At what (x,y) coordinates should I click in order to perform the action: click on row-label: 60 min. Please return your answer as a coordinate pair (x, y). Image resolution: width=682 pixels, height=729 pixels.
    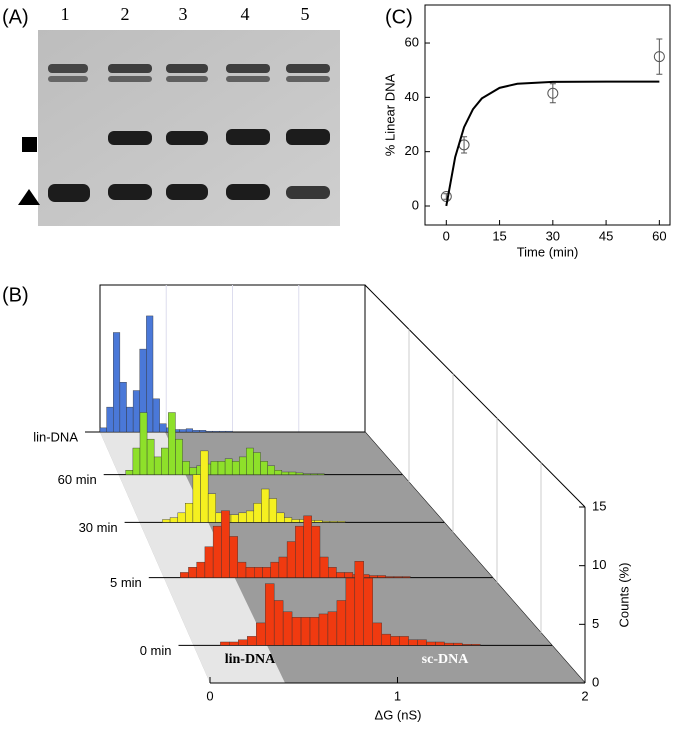
    Looking at the image, I should click on (77, 479).